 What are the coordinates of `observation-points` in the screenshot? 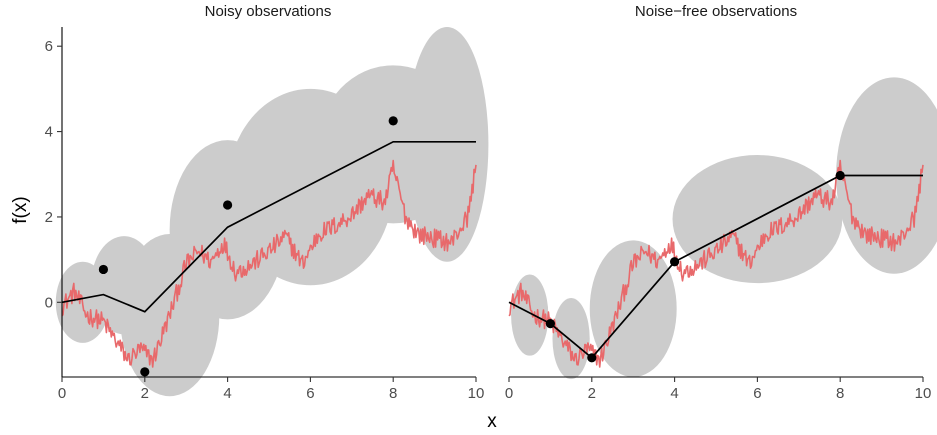 It's located at (695, 266).